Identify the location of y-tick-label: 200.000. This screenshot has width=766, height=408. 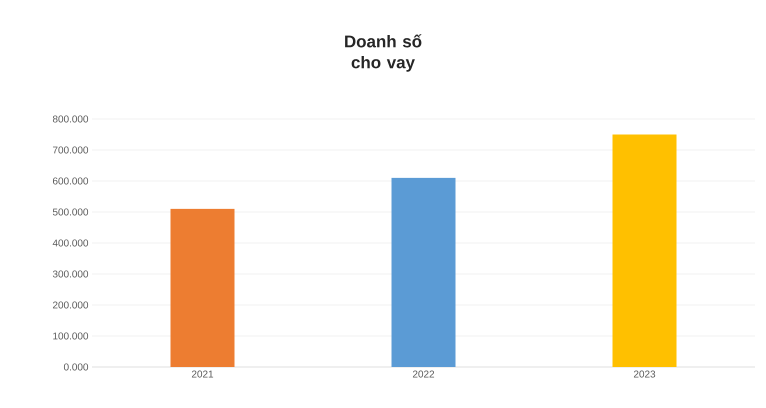
(70, 305).